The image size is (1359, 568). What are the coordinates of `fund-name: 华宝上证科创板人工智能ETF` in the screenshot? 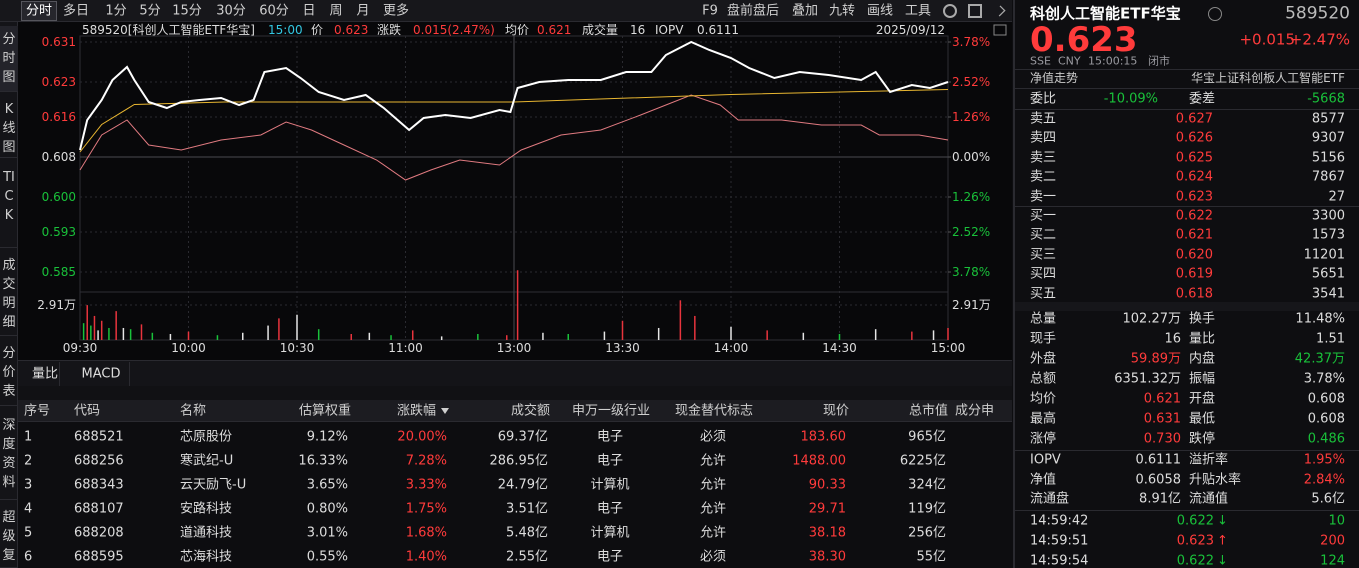 It's located at (1268, 78).